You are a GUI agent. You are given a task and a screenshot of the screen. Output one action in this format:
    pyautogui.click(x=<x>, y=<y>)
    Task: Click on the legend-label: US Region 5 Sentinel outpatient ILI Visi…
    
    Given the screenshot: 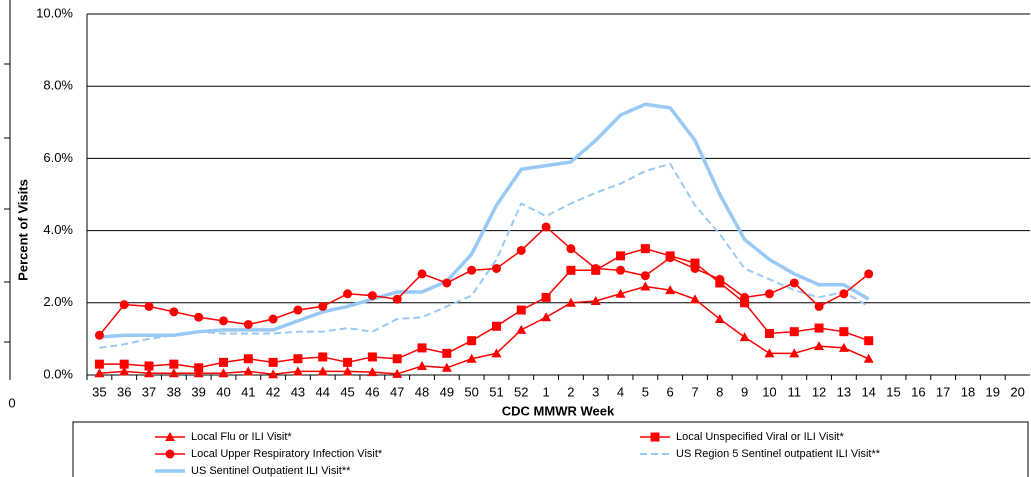 What is the action you would take?
    pyautogui.click(x=778, y=454)
    